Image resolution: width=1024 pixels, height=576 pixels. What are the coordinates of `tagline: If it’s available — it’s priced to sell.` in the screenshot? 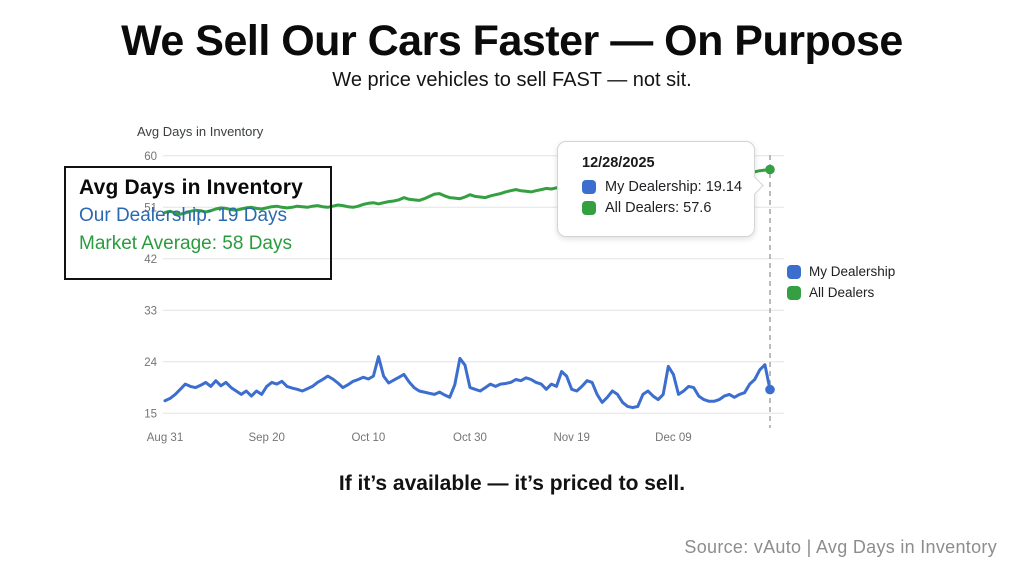 It's located at (512, 483).